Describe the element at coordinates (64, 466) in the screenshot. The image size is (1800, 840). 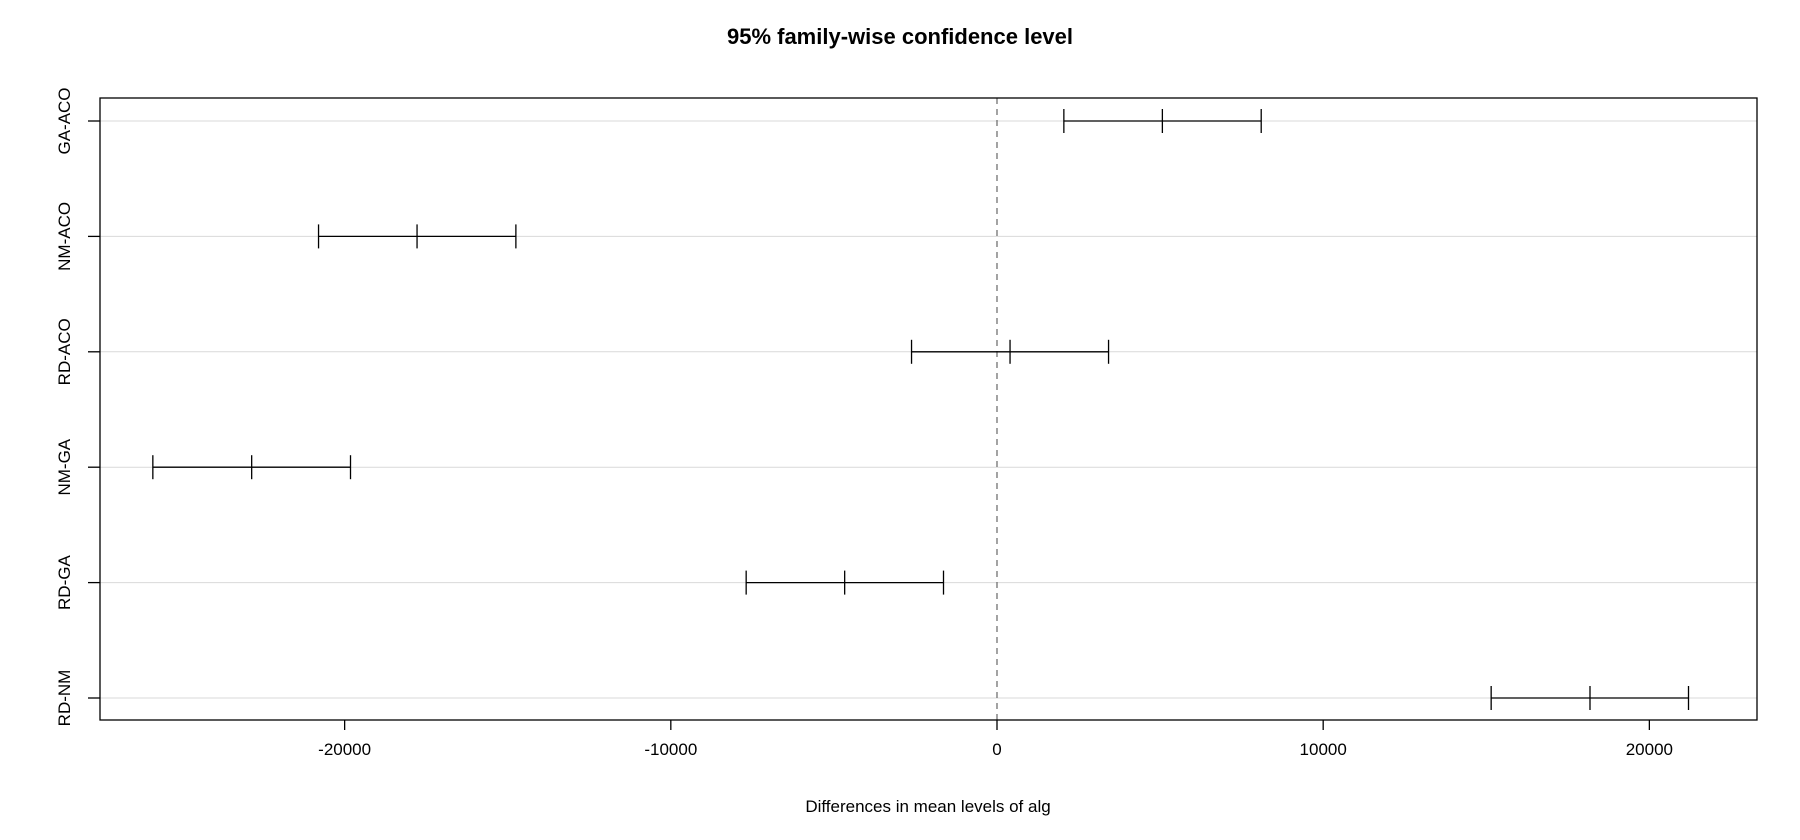
I see `y-tick-label: NM-GA` at that location.